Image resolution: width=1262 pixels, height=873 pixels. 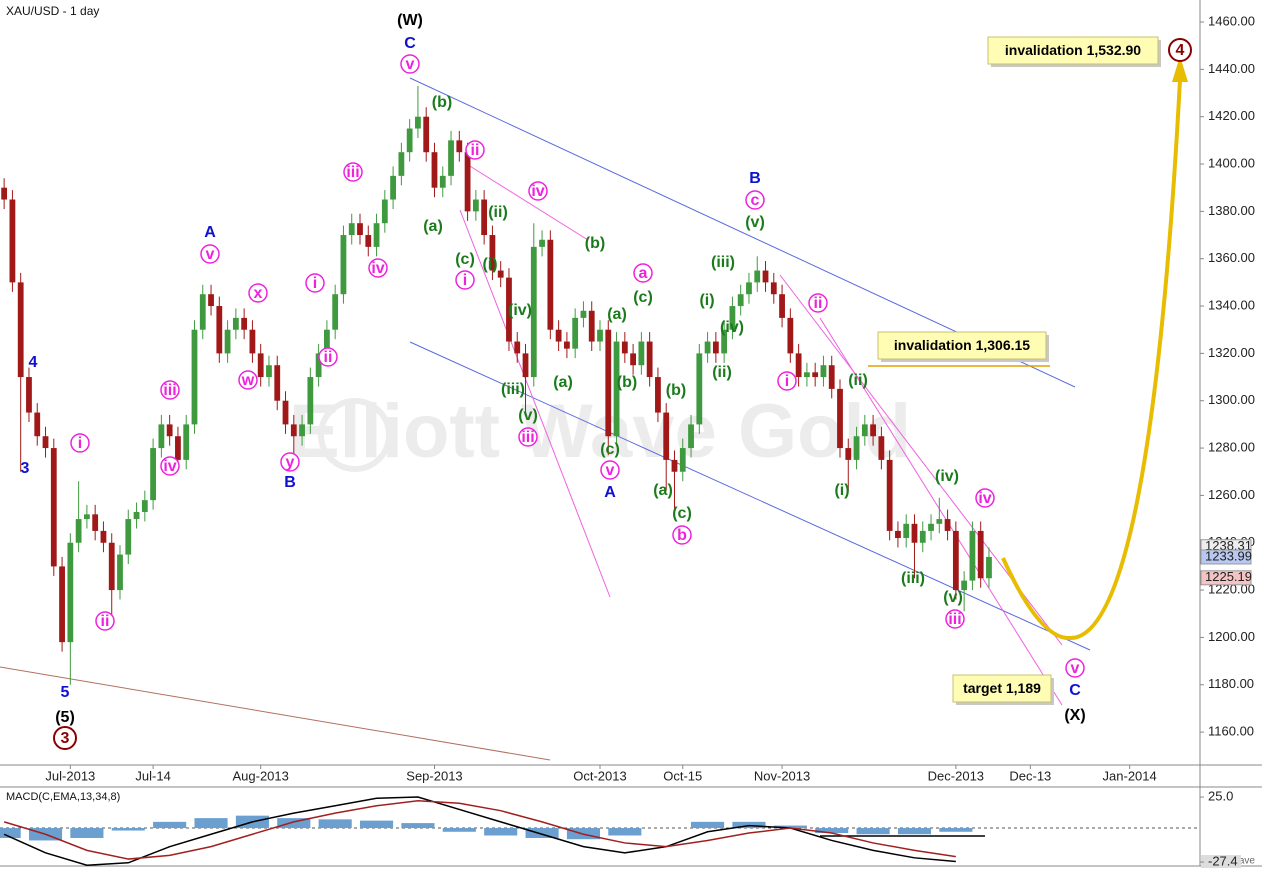 I want to click on wave-label: ii, so click(x=475, y=150).